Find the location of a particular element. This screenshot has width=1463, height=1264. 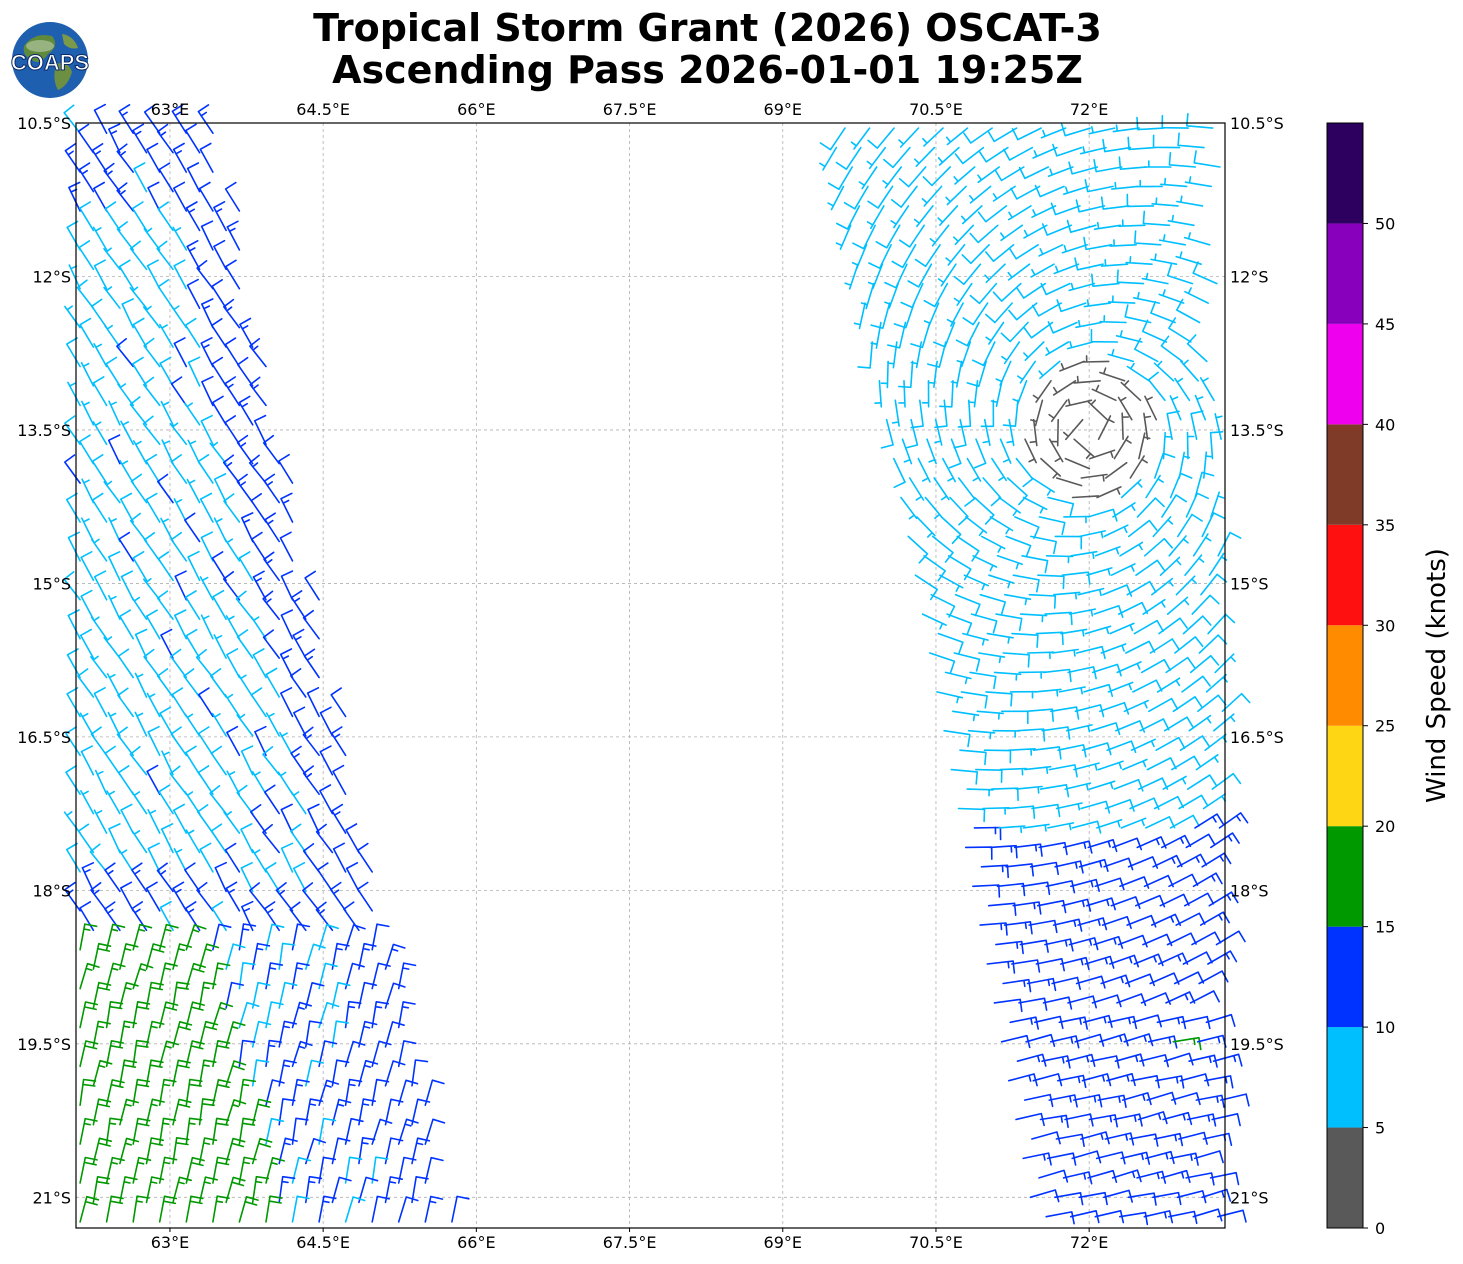

y-tick-label-right: 19.5°S is located at coordinates (1257, 1044).